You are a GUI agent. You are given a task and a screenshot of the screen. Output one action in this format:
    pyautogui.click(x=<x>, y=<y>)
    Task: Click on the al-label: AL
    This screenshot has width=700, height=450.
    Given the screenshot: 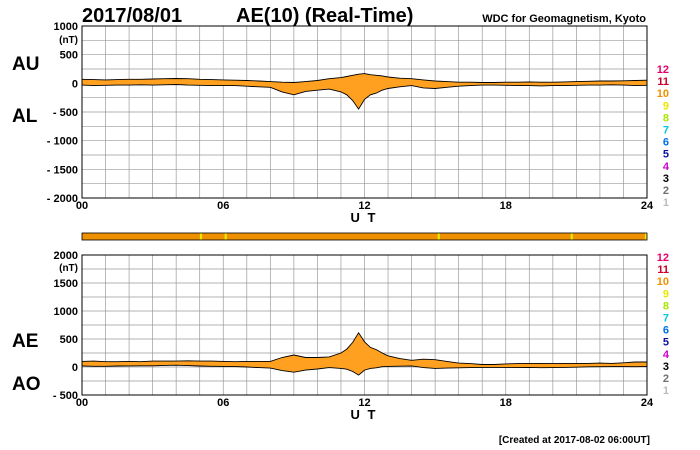 What is the action you would take?
    pyautogui.click(x=25, y=116)
    